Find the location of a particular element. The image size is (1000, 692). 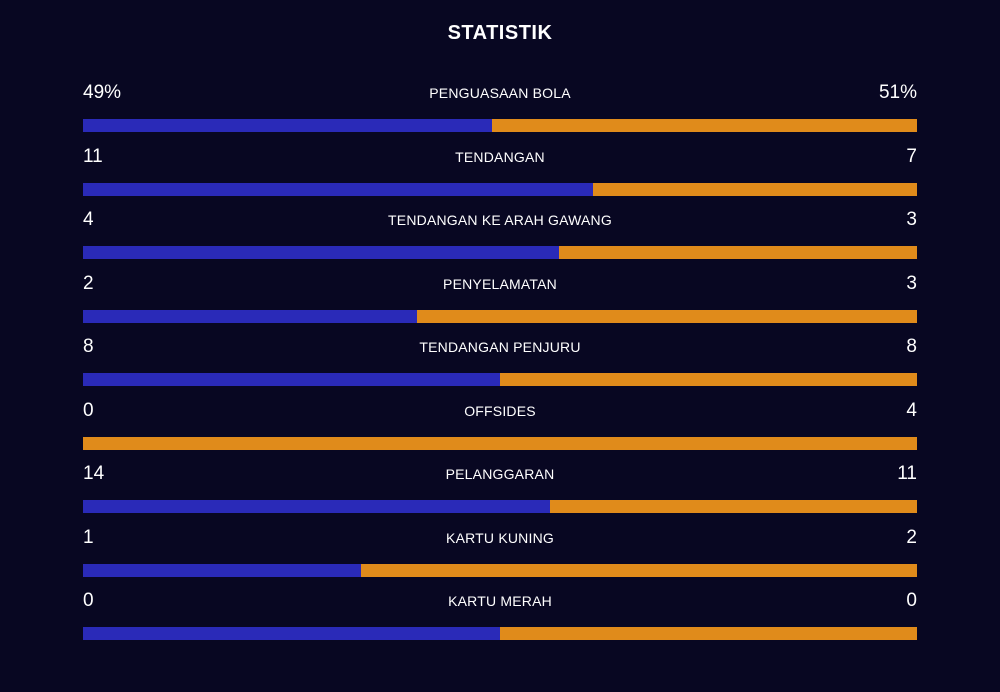

stat-row-fouls: 14 PELANGGARAN 11 is located at coordinates (500, 493).